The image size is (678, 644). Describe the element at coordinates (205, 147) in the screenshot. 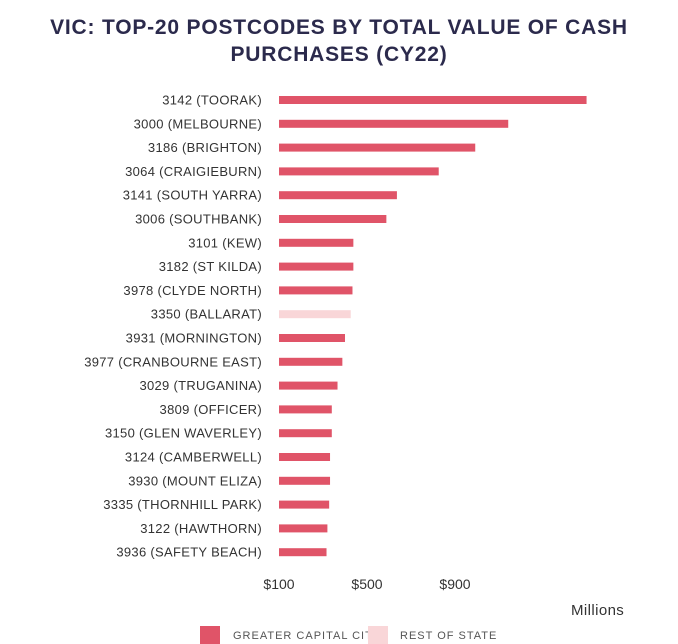

I see `category-label: 3186 (BRIGHTON)` at that location.